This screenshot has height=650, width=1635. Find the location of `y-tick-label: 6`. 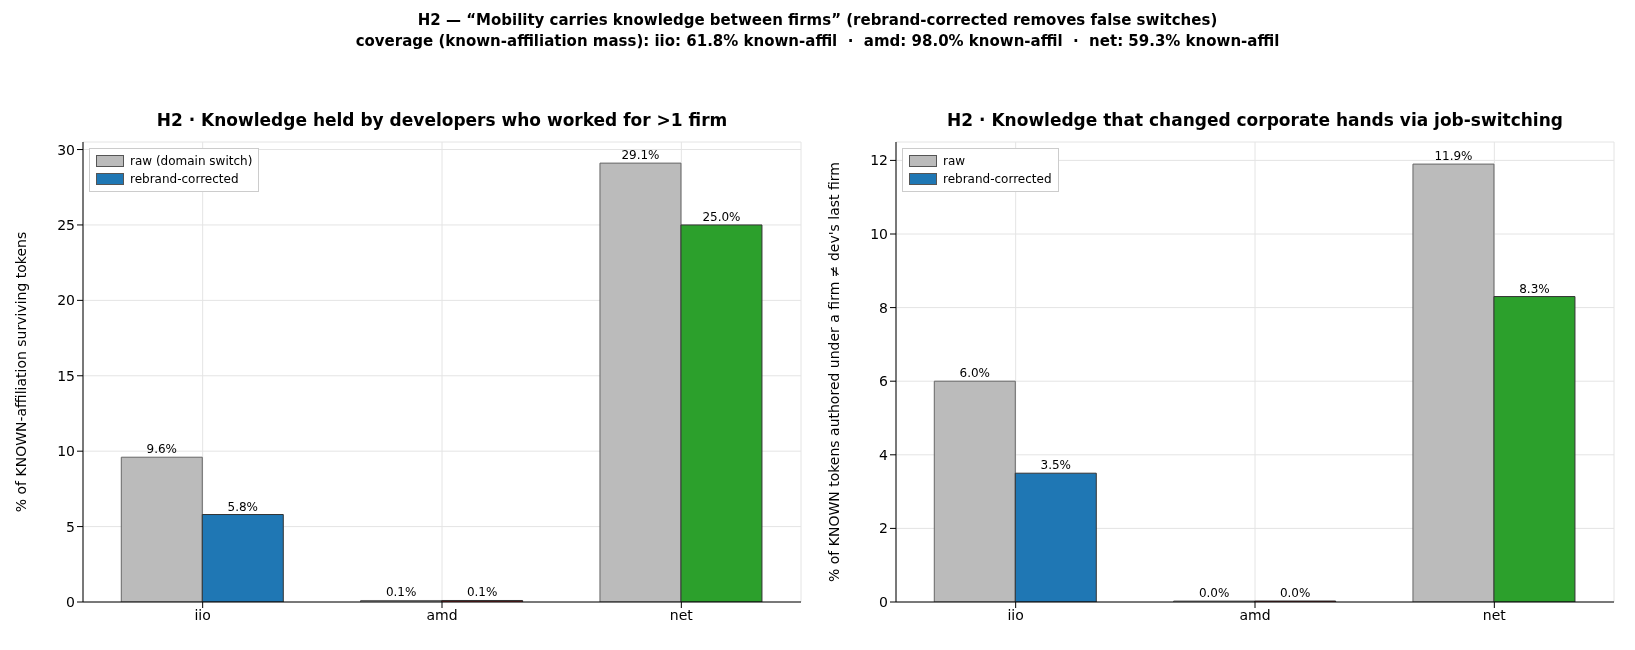

y-tick-label: 6 is located at coordinates (884, 381).